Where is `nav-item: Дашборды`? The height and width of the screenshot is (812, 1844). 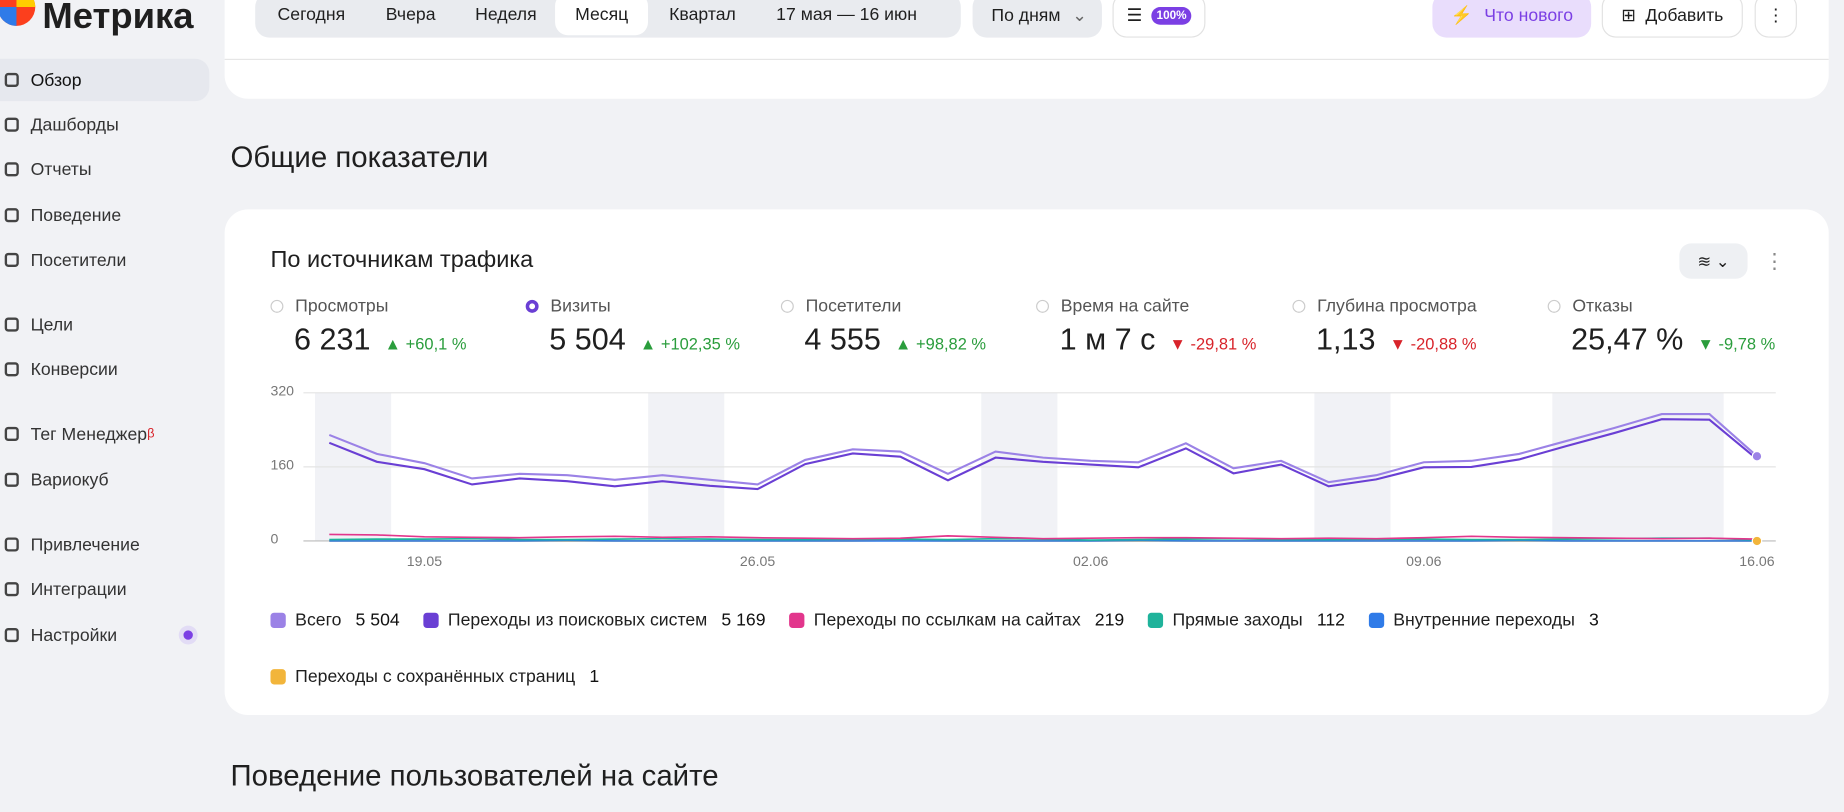 nav-item: Дашборды is located at coordinates (104, 124).